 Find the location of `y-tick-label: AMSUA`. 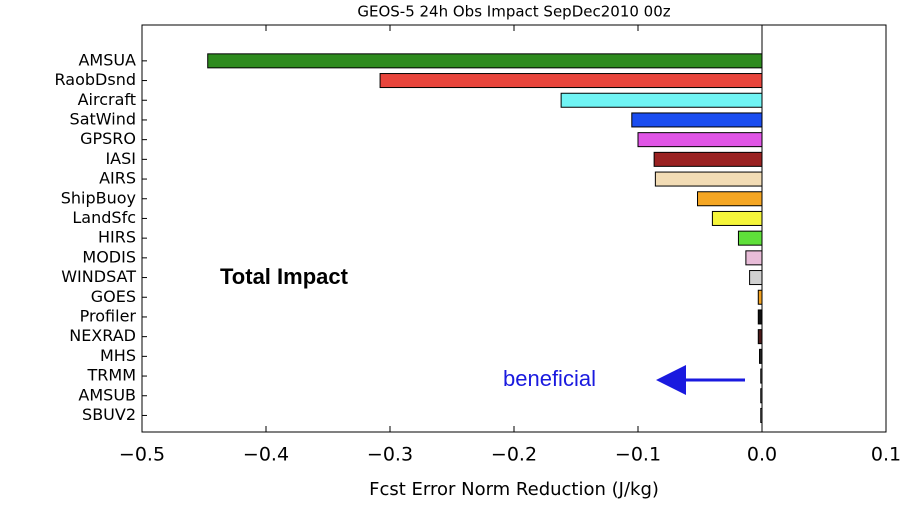

y-tick-label: AMSUA is located at coordinates (107, 59).